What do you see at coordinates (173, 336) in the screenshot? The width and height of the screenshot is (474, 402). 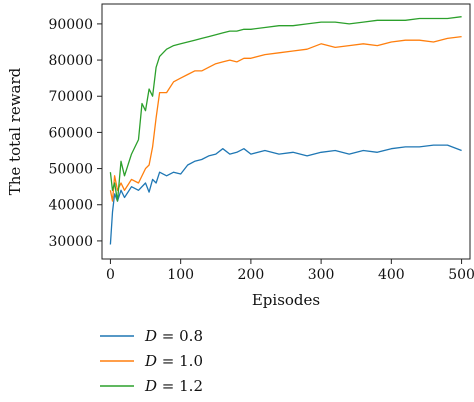 I see `legend-label-1: D = 0.8` at bounding box center [173, 336].